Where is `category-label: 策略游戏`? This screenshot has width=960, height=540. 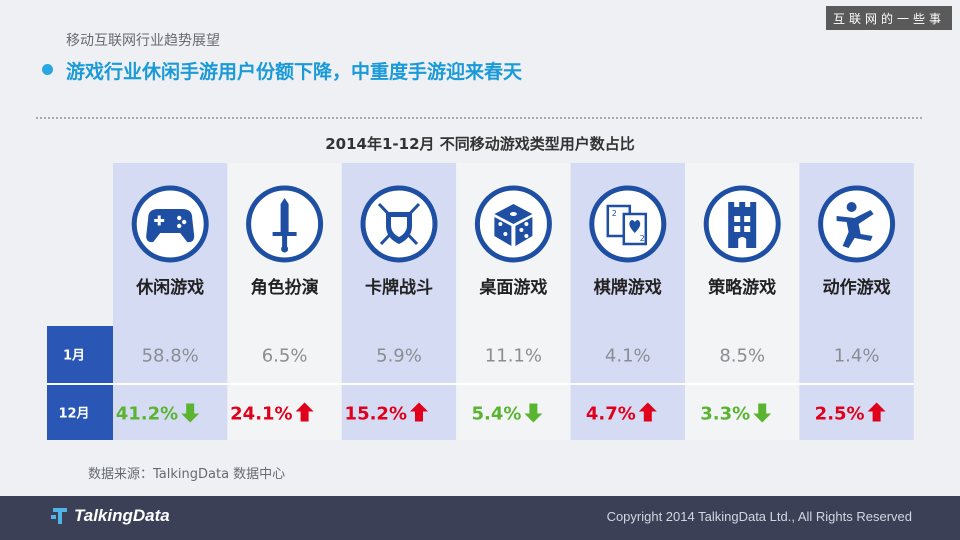 category-label: 策略游戏 is located at coordinates (742, 287).